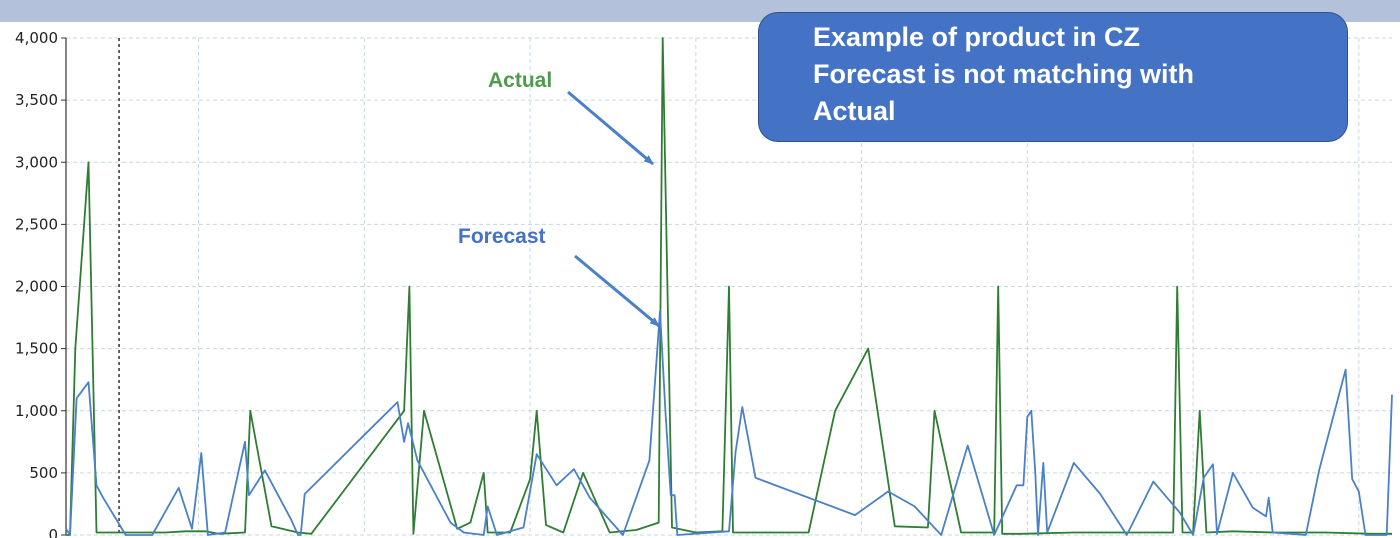 The image size is (1400, 538). What do you see at coordinates (520, 80) in the screenshot?
I see `actual-annotation-label: Actual` at bounding box center [520, 80].